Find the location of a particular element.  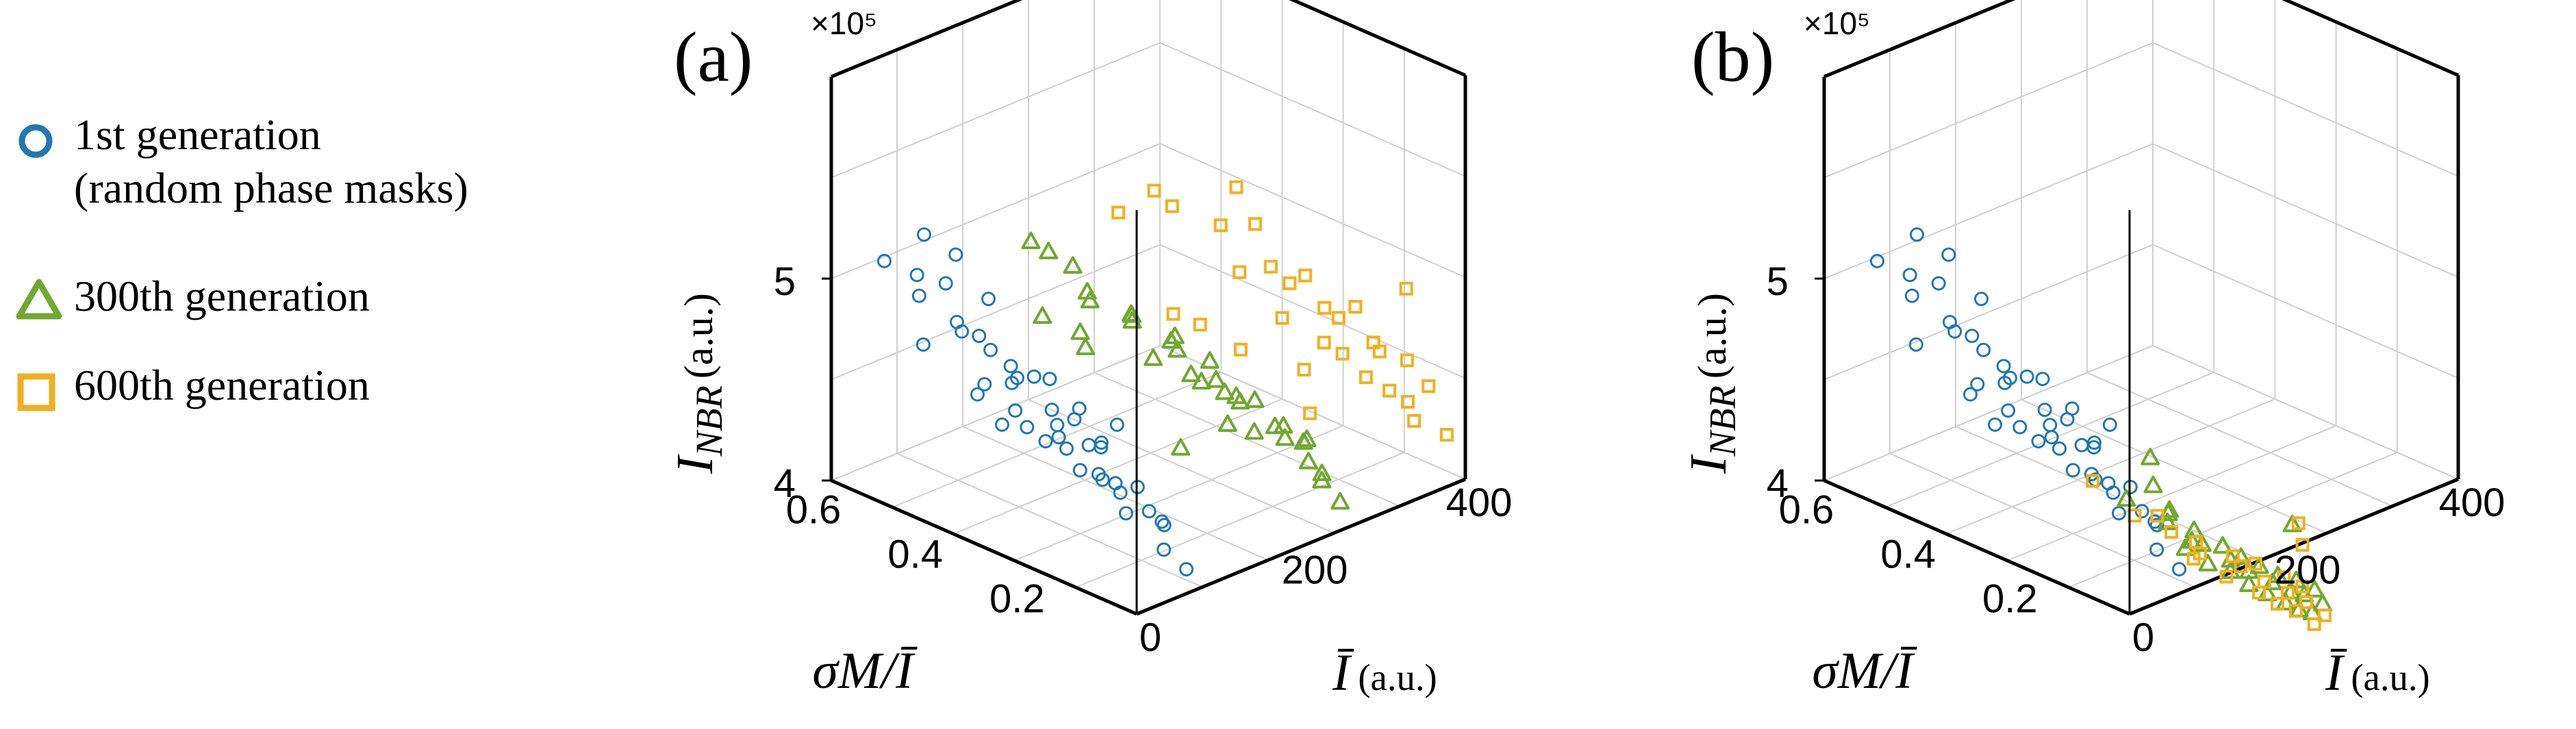

x-tick-label: 400 is located at coordinates (1480, 503).